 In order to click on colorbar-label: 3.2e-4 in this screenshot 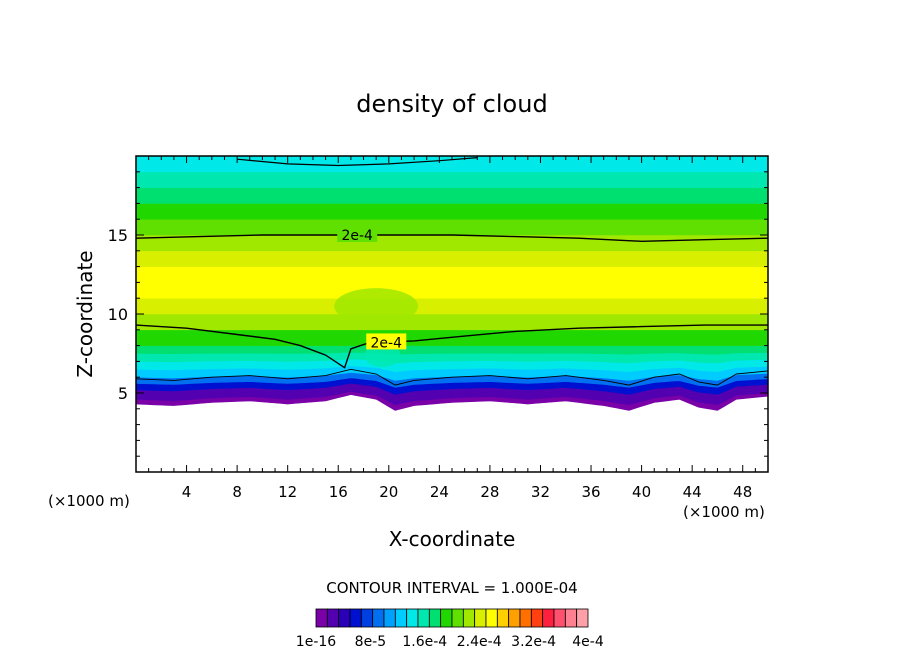, I will do `click(533, 642)`.